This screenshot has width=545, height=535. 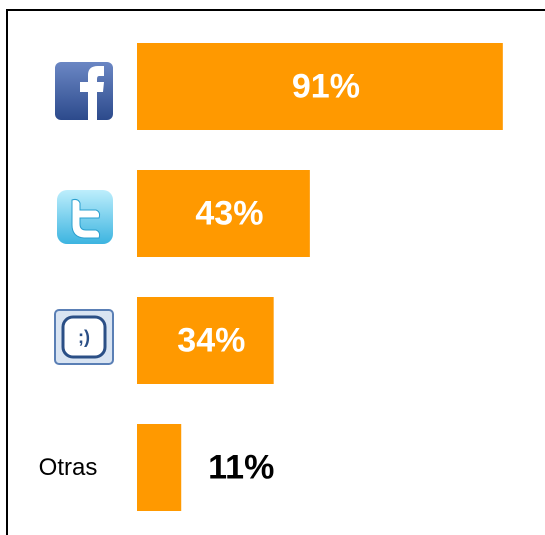 What do you see at coordinates (326, 87) in the screenshot?
I see `value-label: 91%` at bounding box center [326, 87].